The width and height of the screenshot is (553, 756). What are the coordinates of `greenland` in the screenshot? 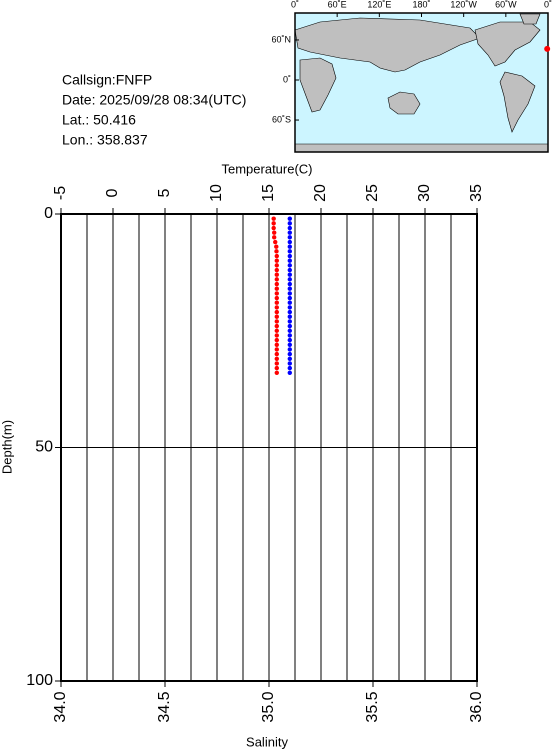 It's located at (530, 19).